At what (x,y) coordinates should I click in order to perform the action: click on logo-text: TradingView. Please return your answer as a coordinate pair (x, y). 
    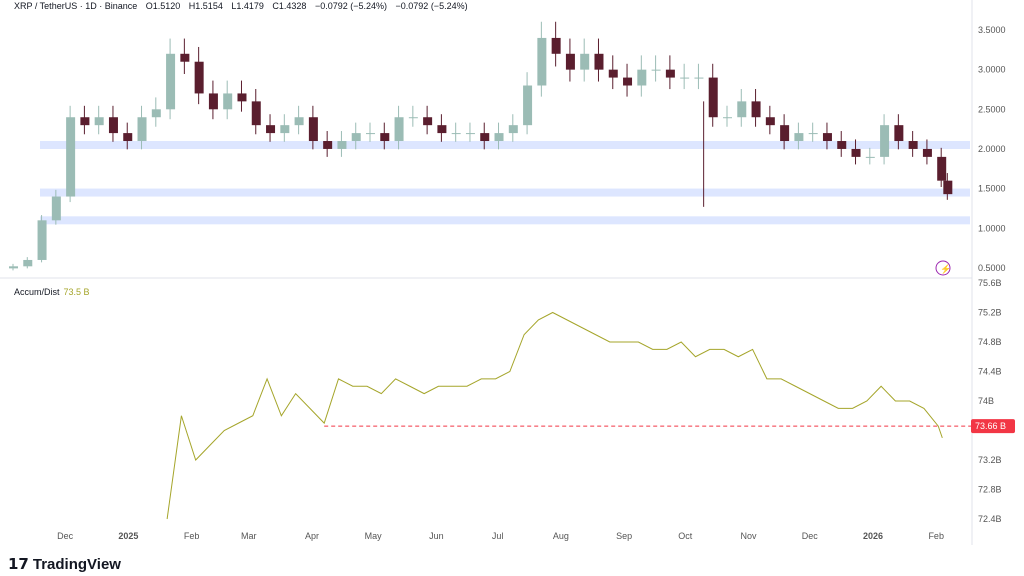
    Looking at the image, I should click on (76, 564).